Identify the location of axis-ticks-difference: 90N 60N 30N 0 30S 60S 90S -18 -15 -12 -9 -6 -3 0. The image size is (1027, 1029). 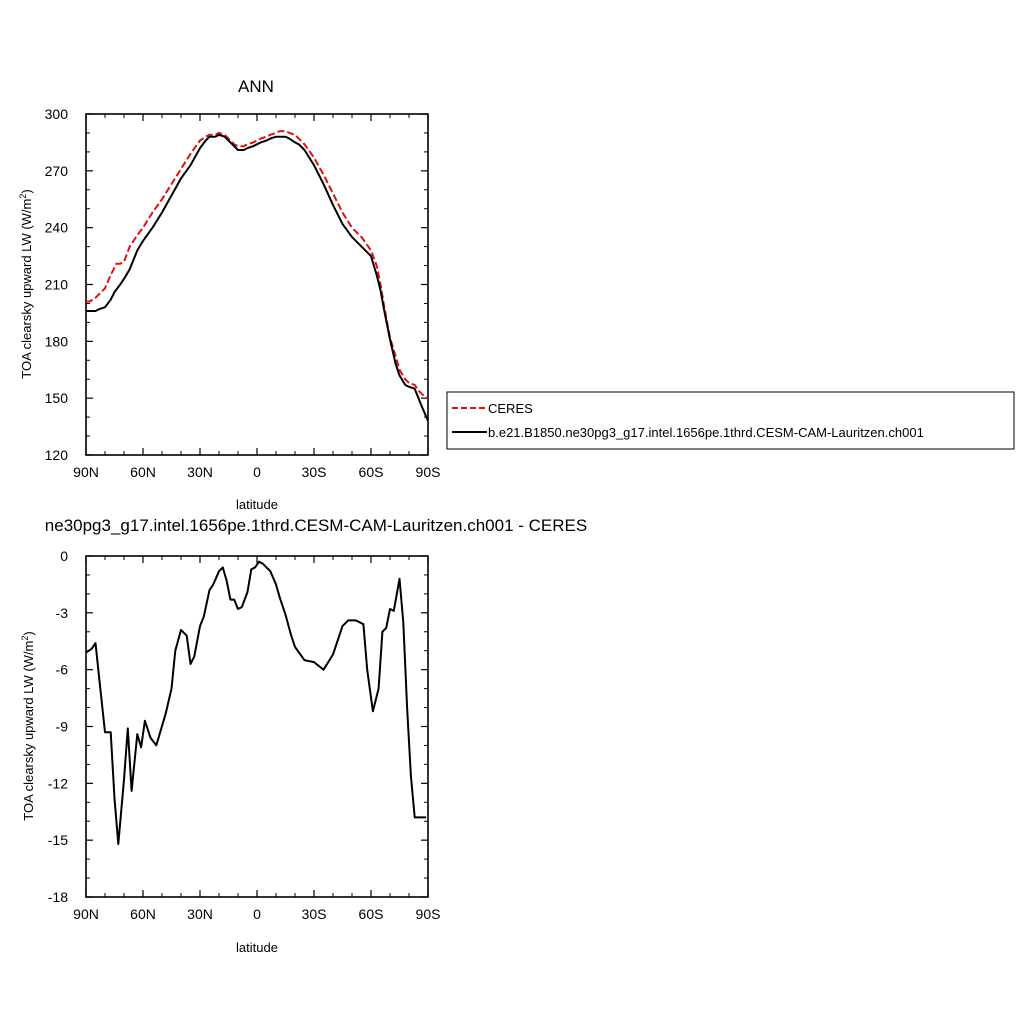
(244, 735).